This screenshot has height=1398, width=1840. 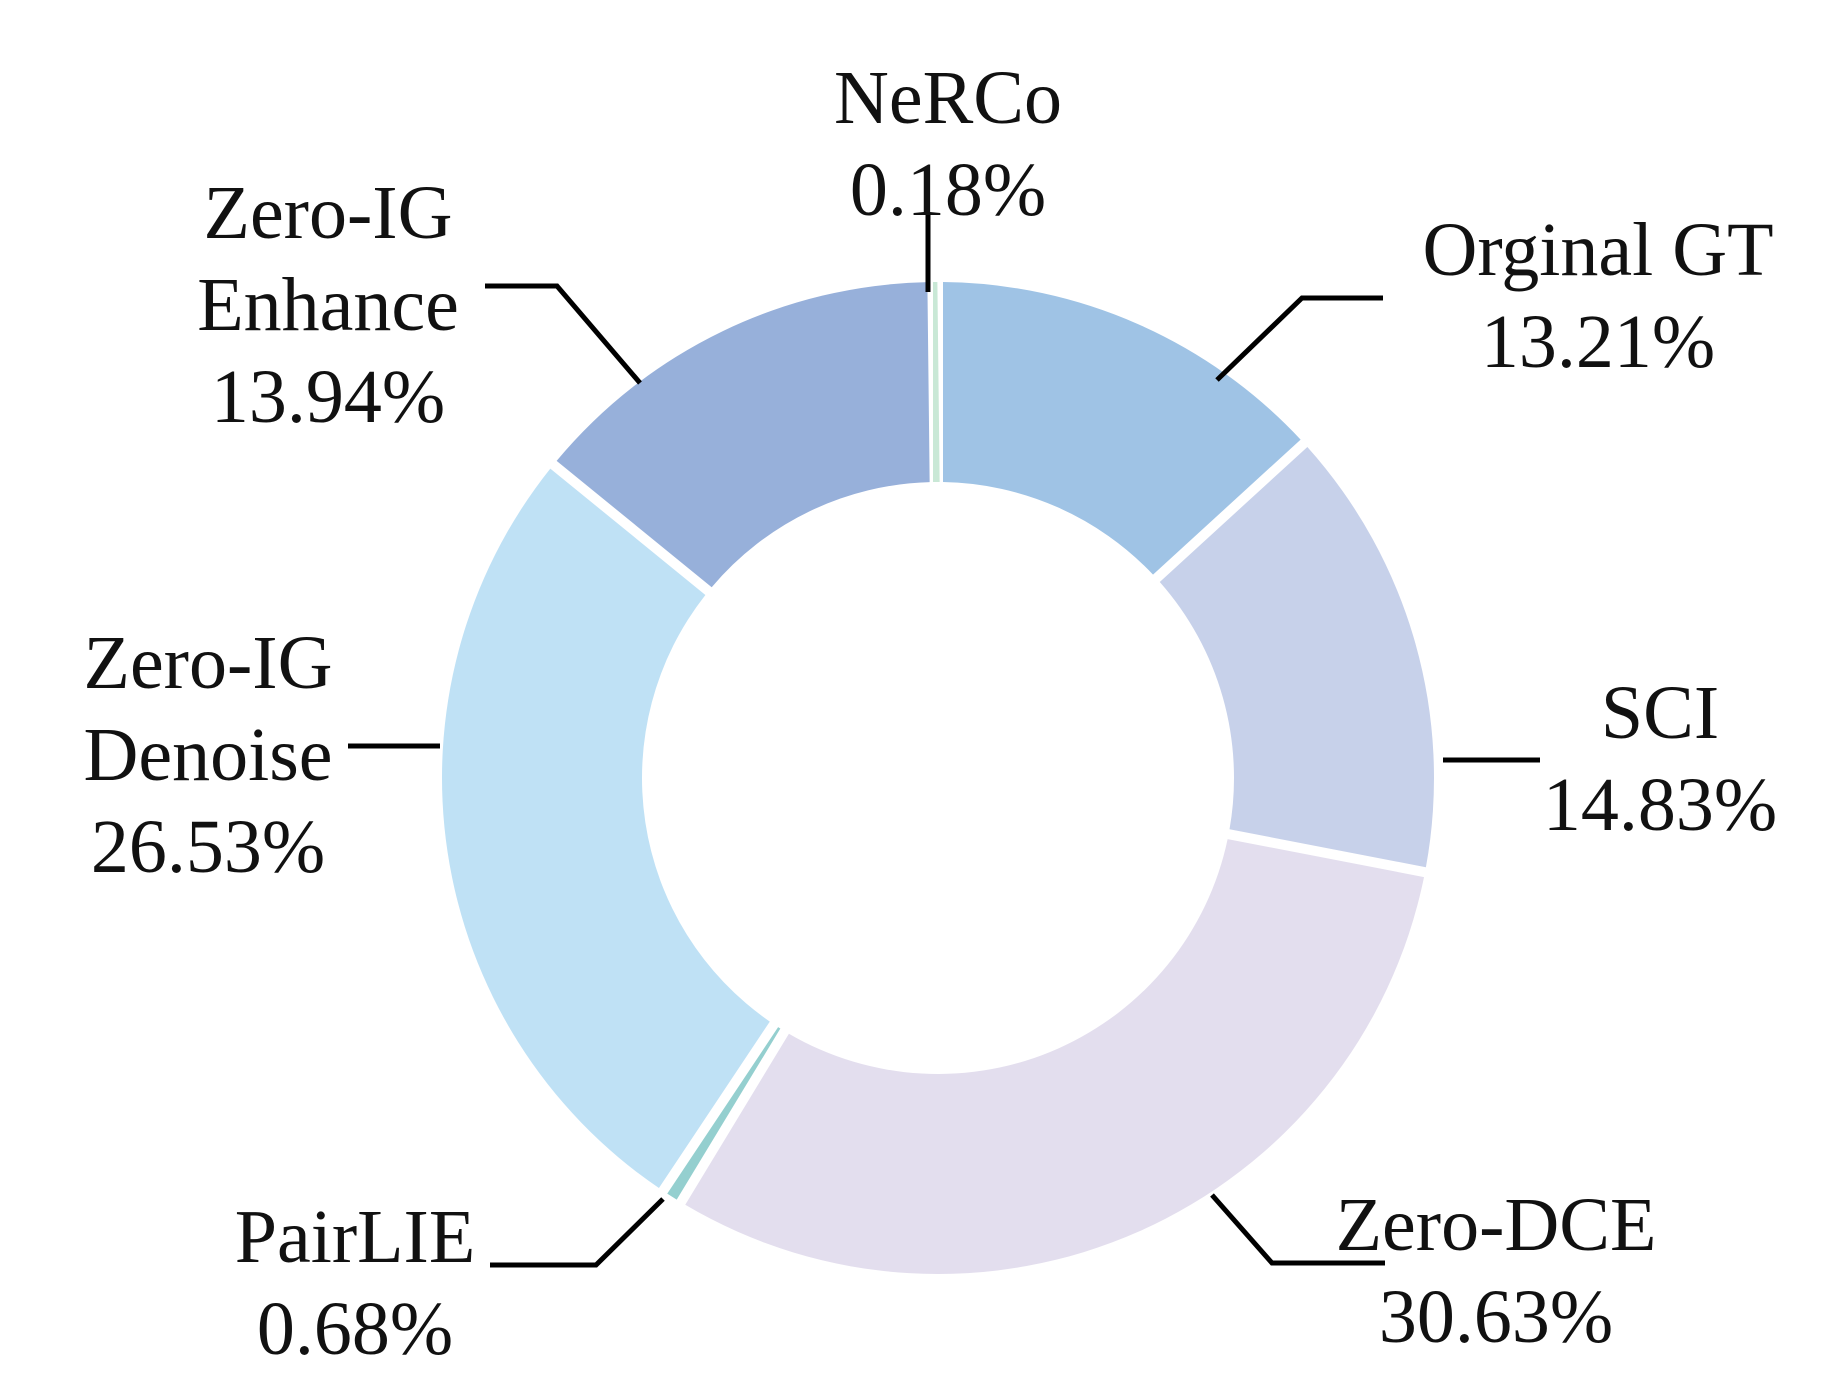 What do you see at coordinates (1660, 713) in the screenshot?
I see `slice-label-sci: SCI` at bounding box center [1660, 713].